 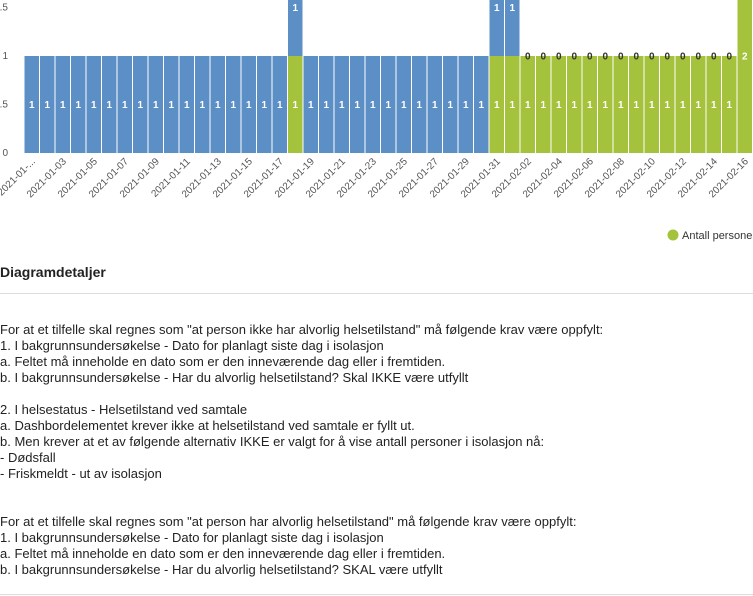 I want to click on y-tick-label: 1, so click(x=5, y=56).